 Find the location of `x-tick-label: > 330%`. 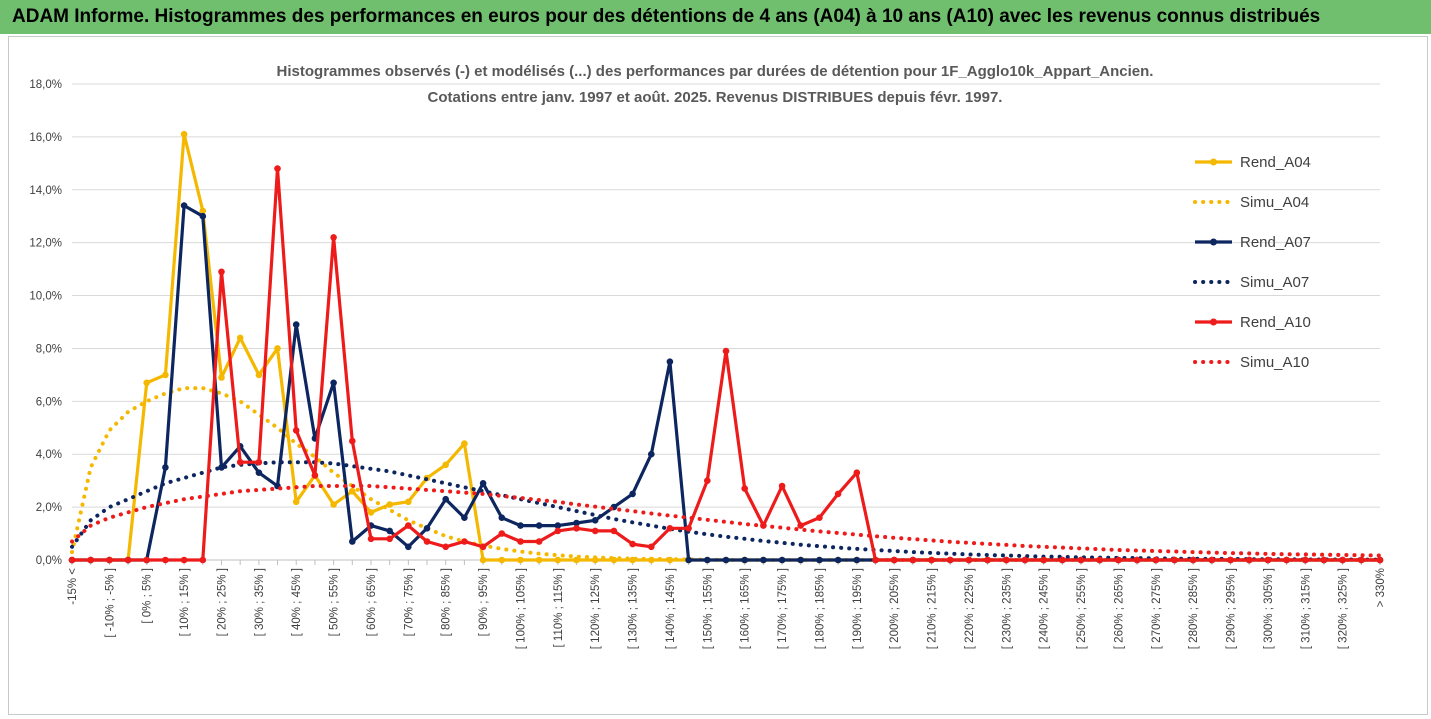

x-tick-label: > 330% is located at coordinates (1381, 587).